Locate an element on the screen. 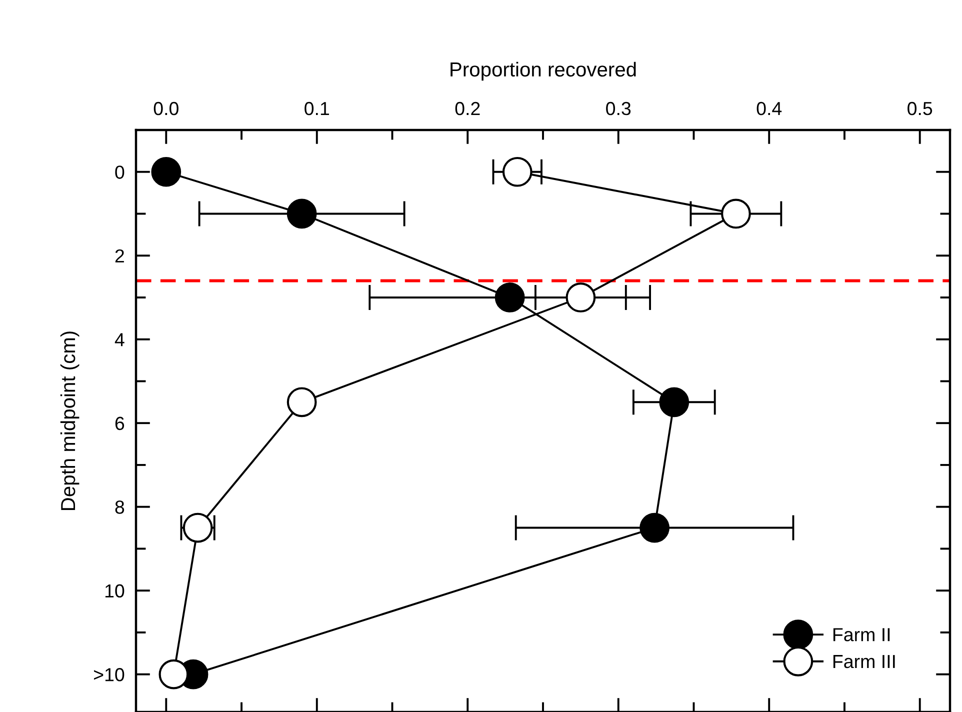 Image resolution: width=962 pixels, height=712 pixels. x-axis-title: Proportion recovered is located at coordinates (543, 71).